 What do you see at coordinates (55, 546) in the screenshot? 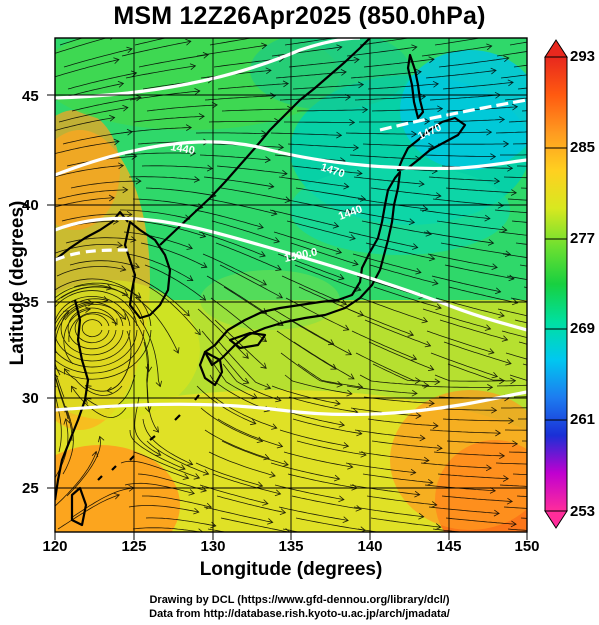
I see `x-tick-label: 120` at bounding box center [55, 546].